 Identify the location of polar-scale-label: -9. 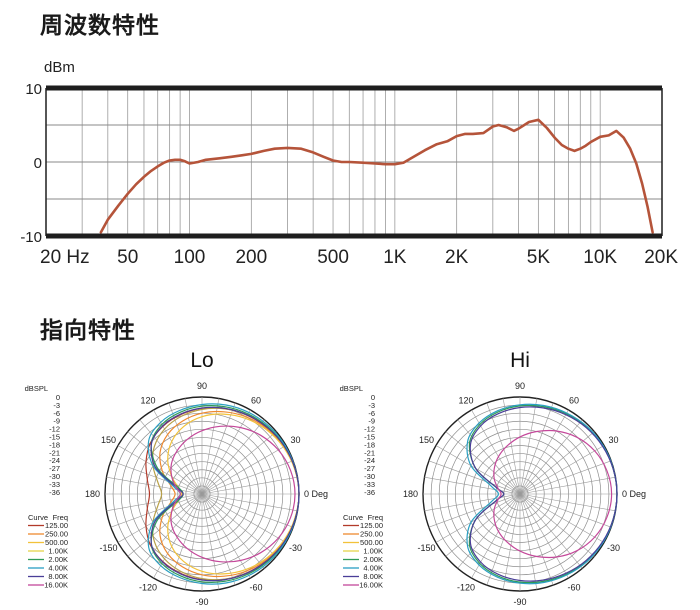
(56, 421).